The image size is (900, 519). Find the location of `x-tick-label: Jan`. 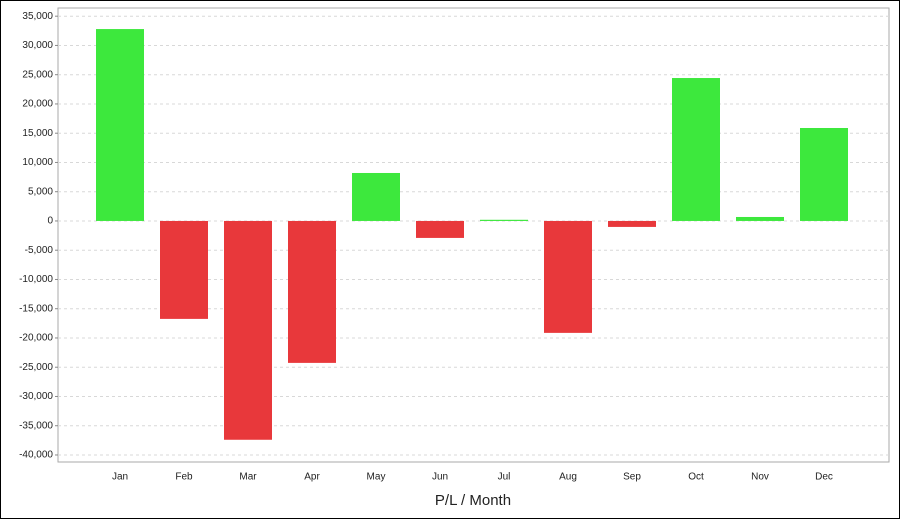

x-tick-label: Jan is located at coordinates (120, 477).